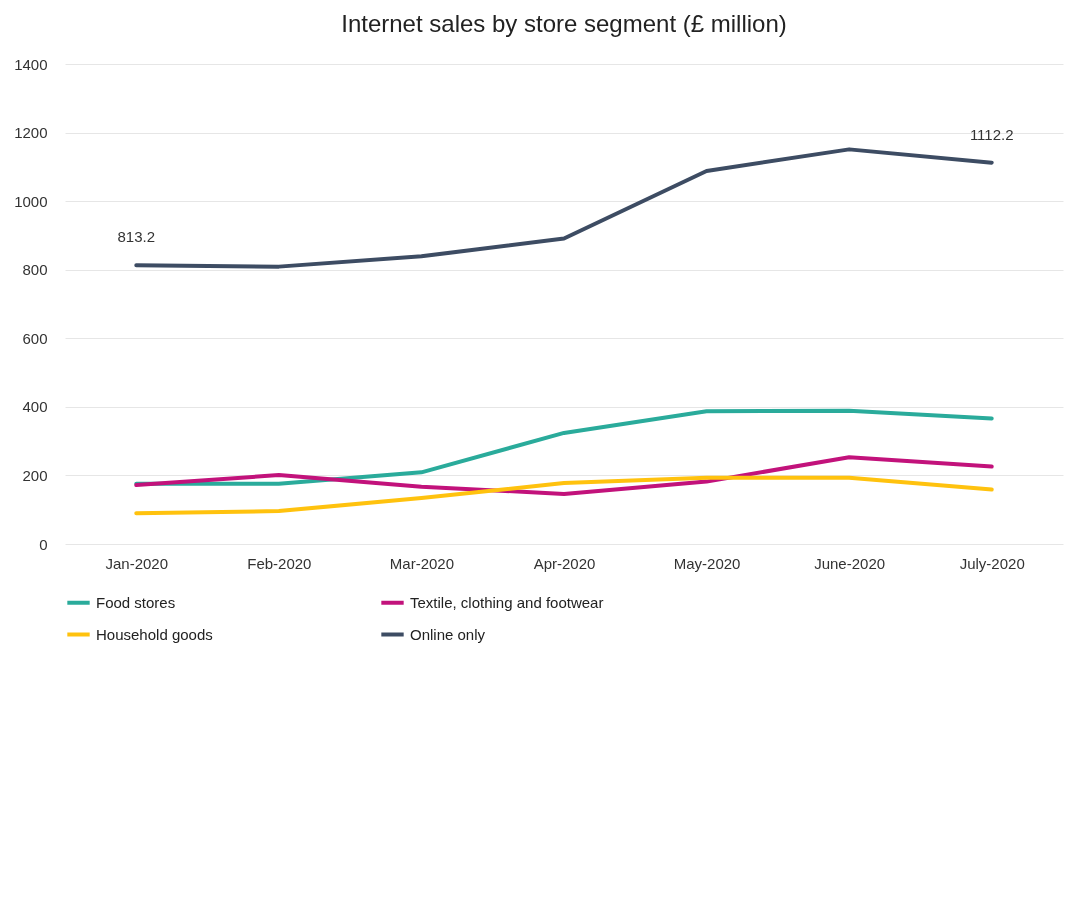  What do you see at coordinates (564, 23) in the screenshot?
I see `chart-title: Internet sales by store segment (£ million)` at bounding box center [564, 23].